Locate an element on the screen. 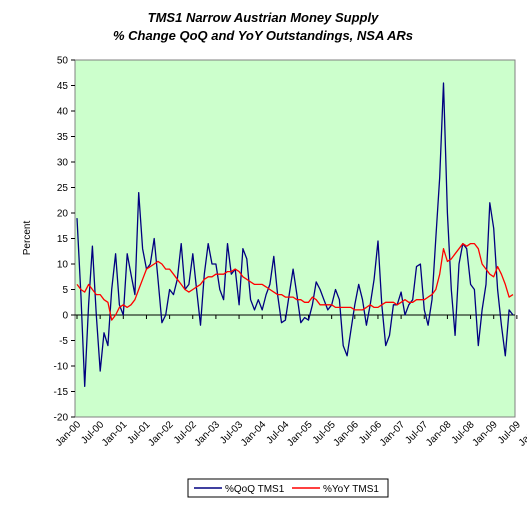 Image resolution: width=527 pixels, height=505 pixels. x-tick-label: Jan-05 is located at coordinates (300, 434).